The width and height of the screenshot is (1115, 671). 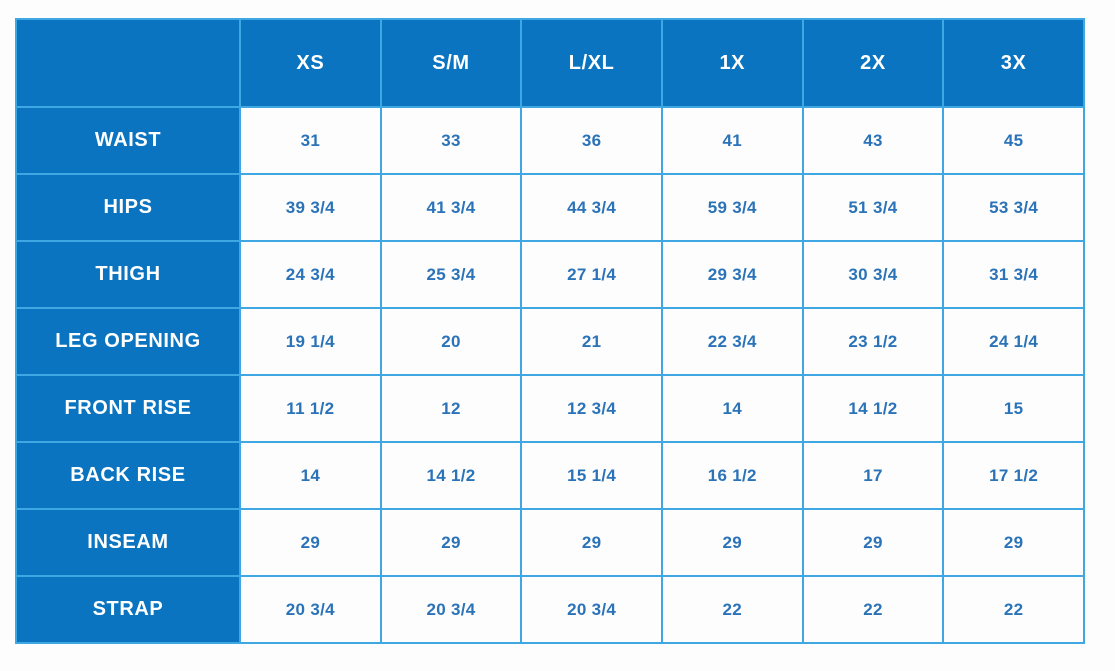 I want to click on cell-value: 24 1/4, so click(x=1013, y=341).